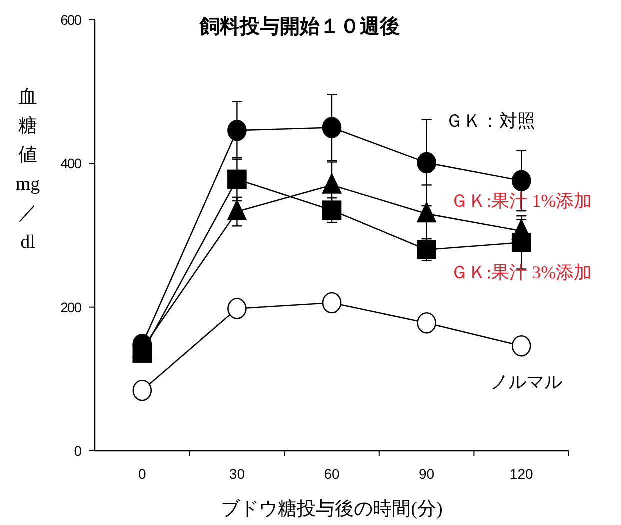 The height and width of the screenshot is (525, 621). What do you see at coordinates (522, 474) in the screenshot?
I see `x-tick-label: 120` at bounding box center [522, 474].